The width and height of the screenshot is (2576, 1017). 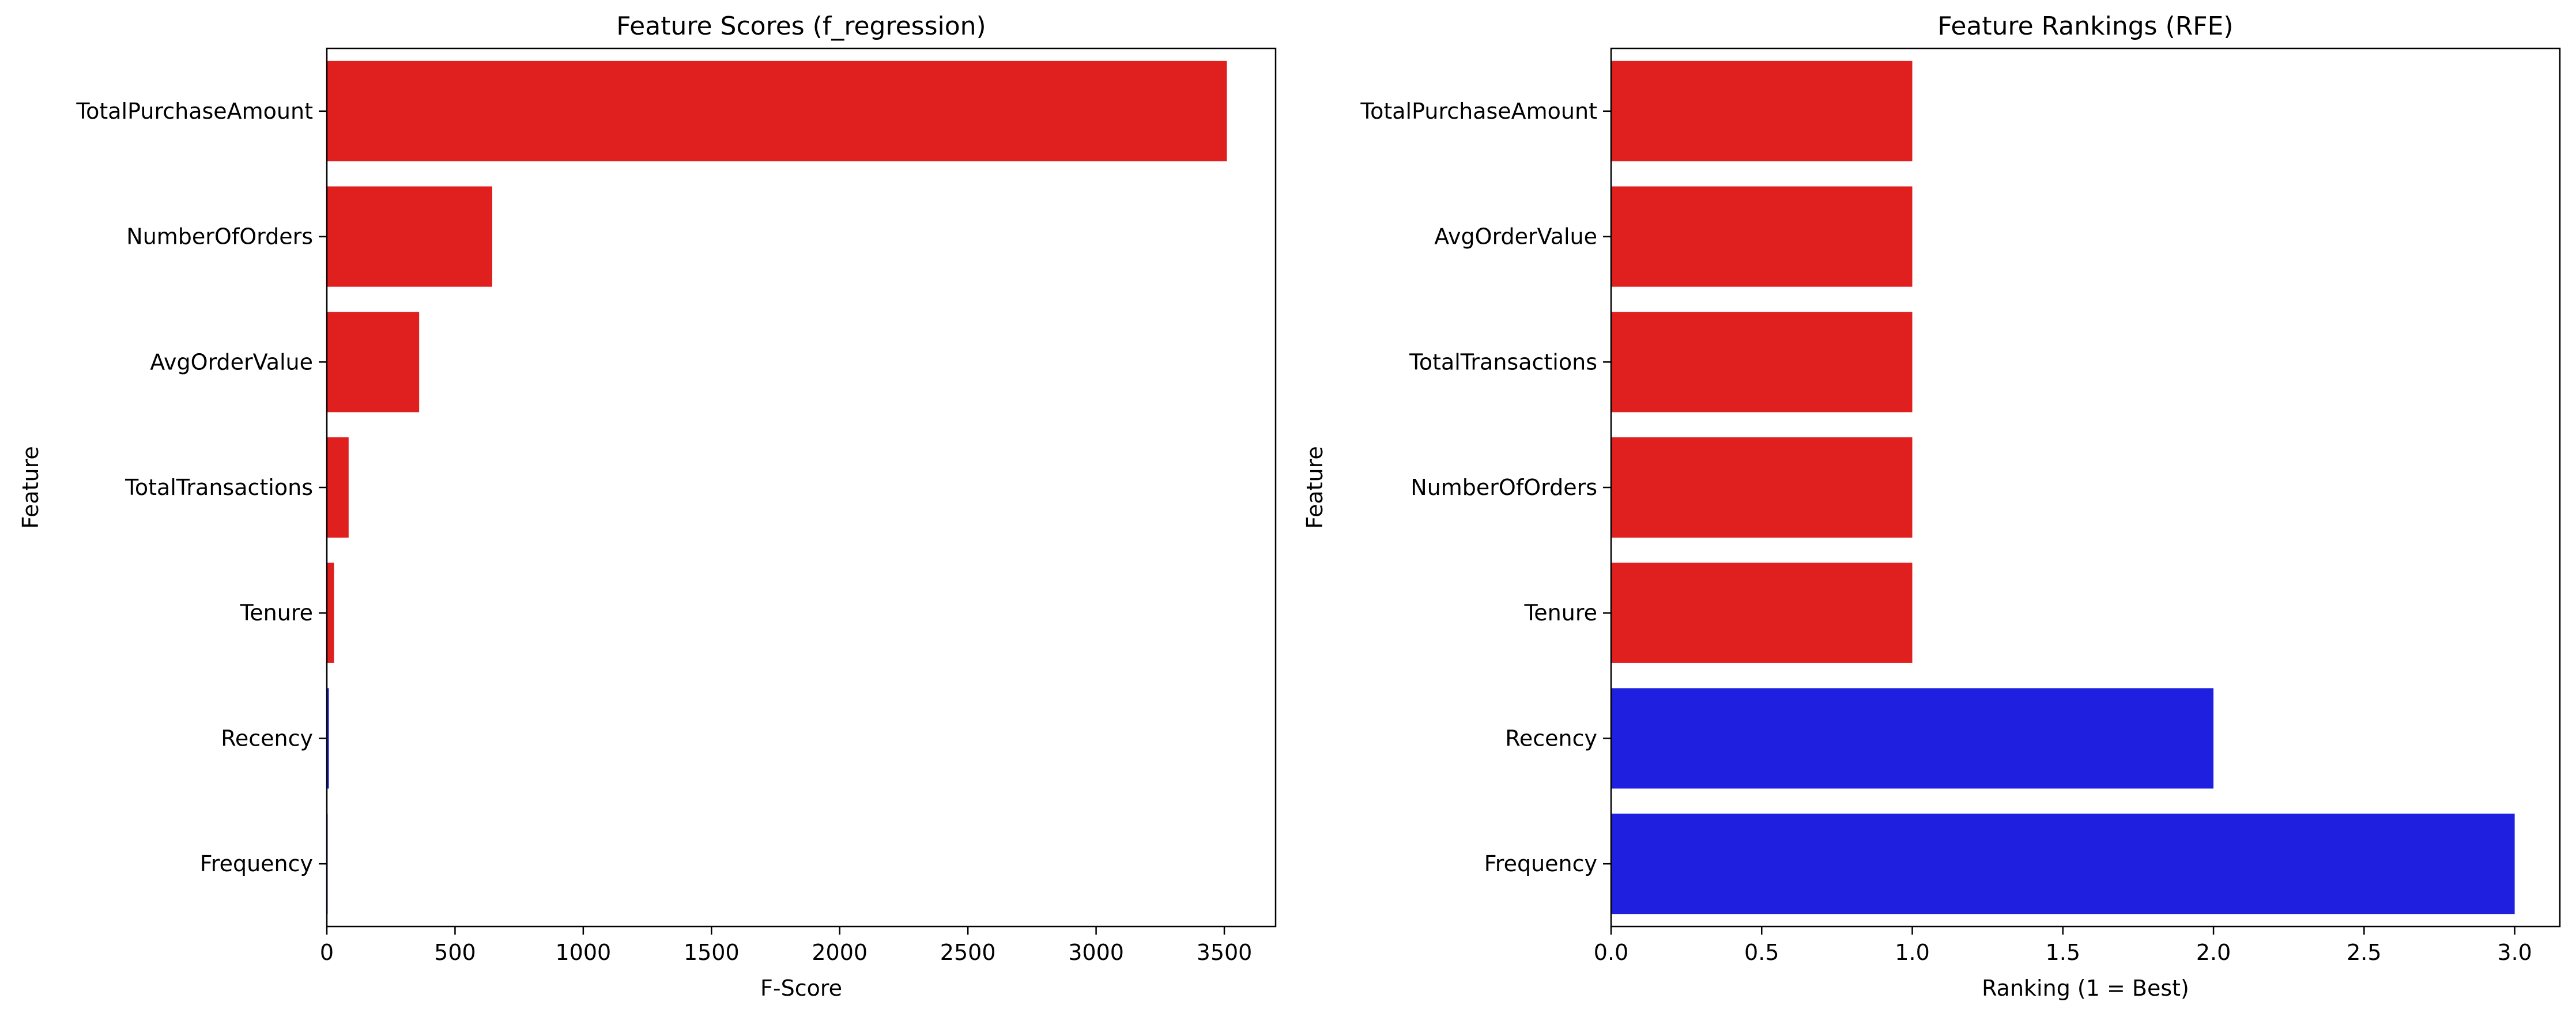 What do you see at coordinates (584, 952) in the screenshot?
I see `x-tick-label: 1000` at bounding box center [584, 952].